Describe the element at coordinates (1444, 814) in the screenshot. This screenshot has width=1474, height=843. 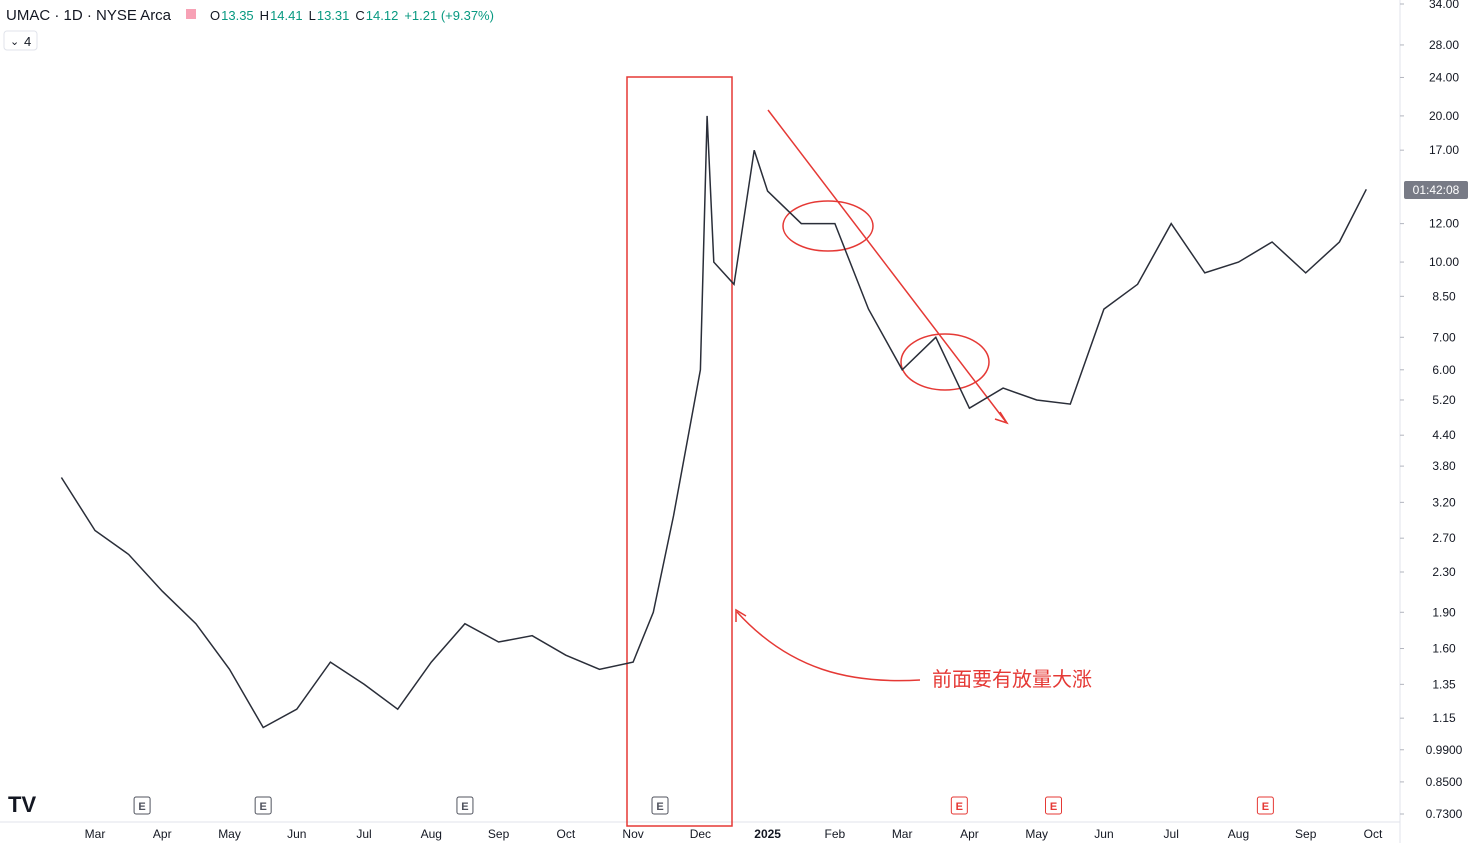
I see `y-tick-label: 0.7300` at that location.